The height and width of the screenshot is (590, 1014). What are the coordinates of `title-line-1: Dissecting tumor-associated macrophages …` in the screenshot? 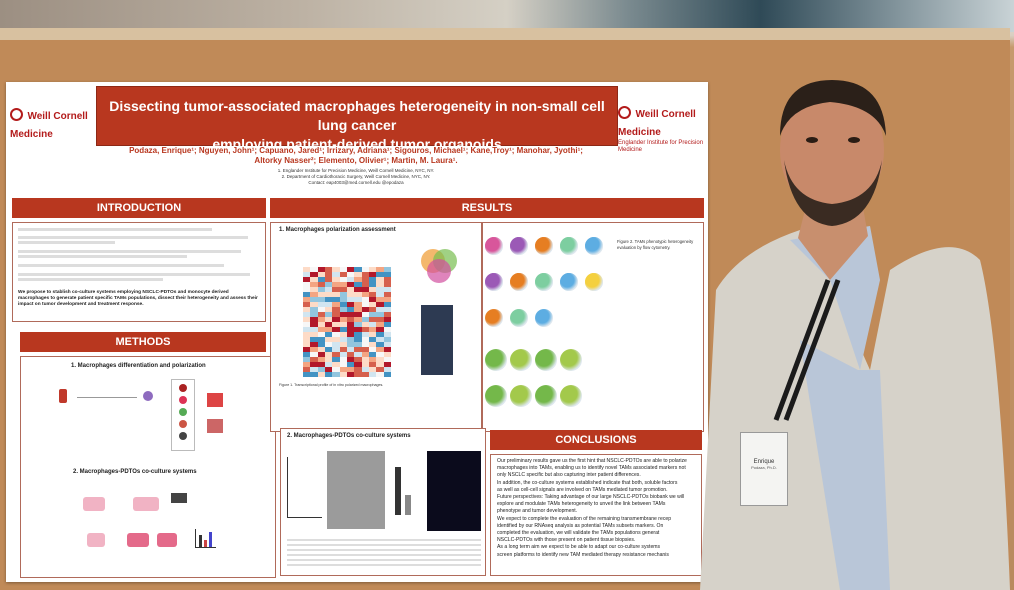 It's located at (357, 115).